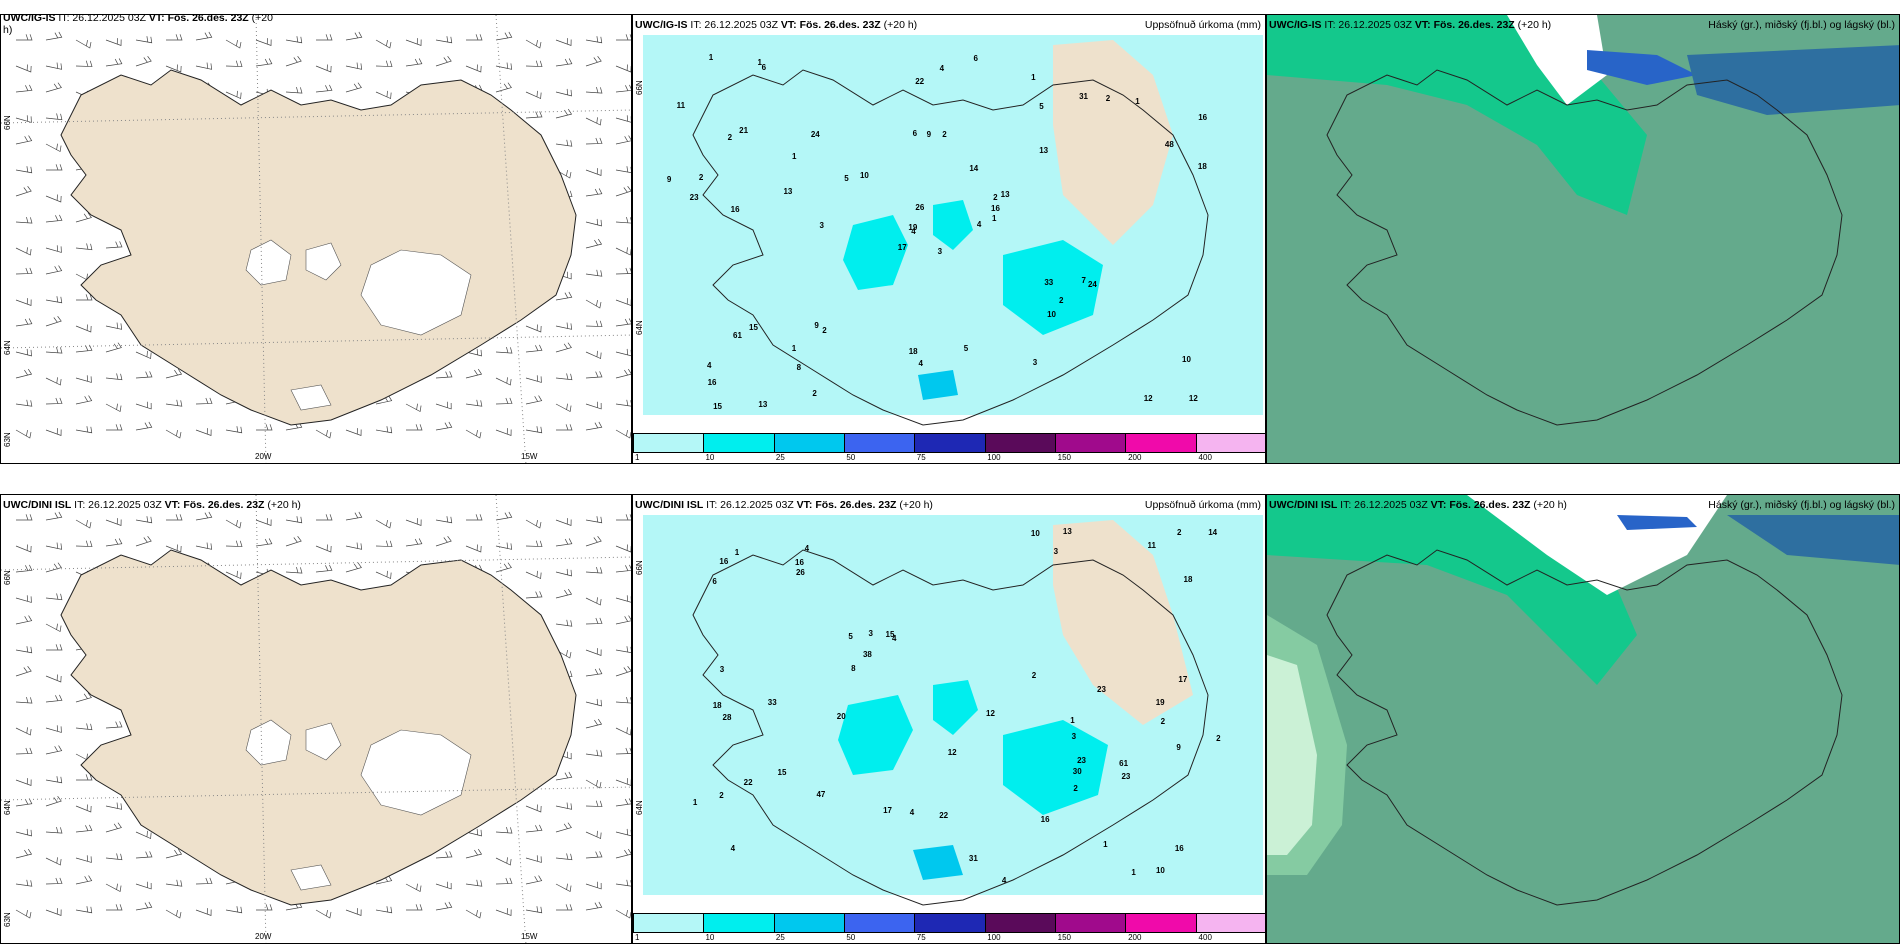 This screenshot has height=950, width=1900. Describe the element at coordinates (7, 577) in the screenshot. I see `lat-label-66n: 66N` at that location.